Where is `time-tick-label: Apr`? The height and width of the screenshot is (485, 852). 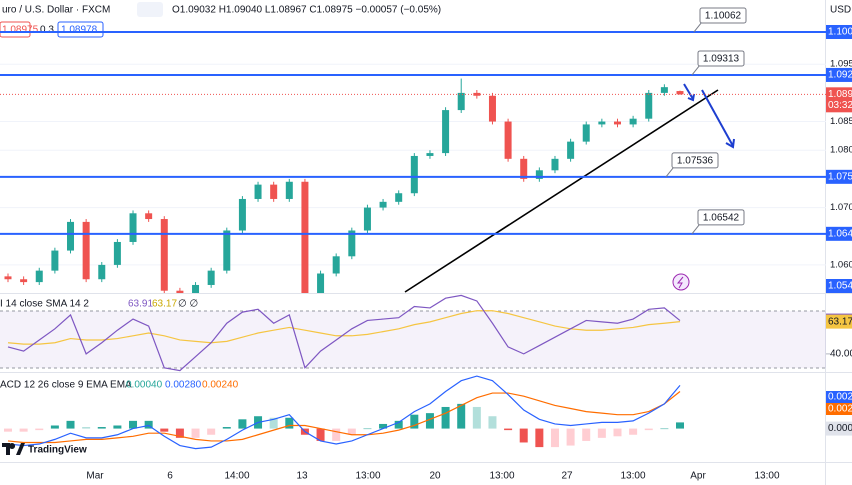
time-tick-label: Apr is located at coordinates (698, 476).